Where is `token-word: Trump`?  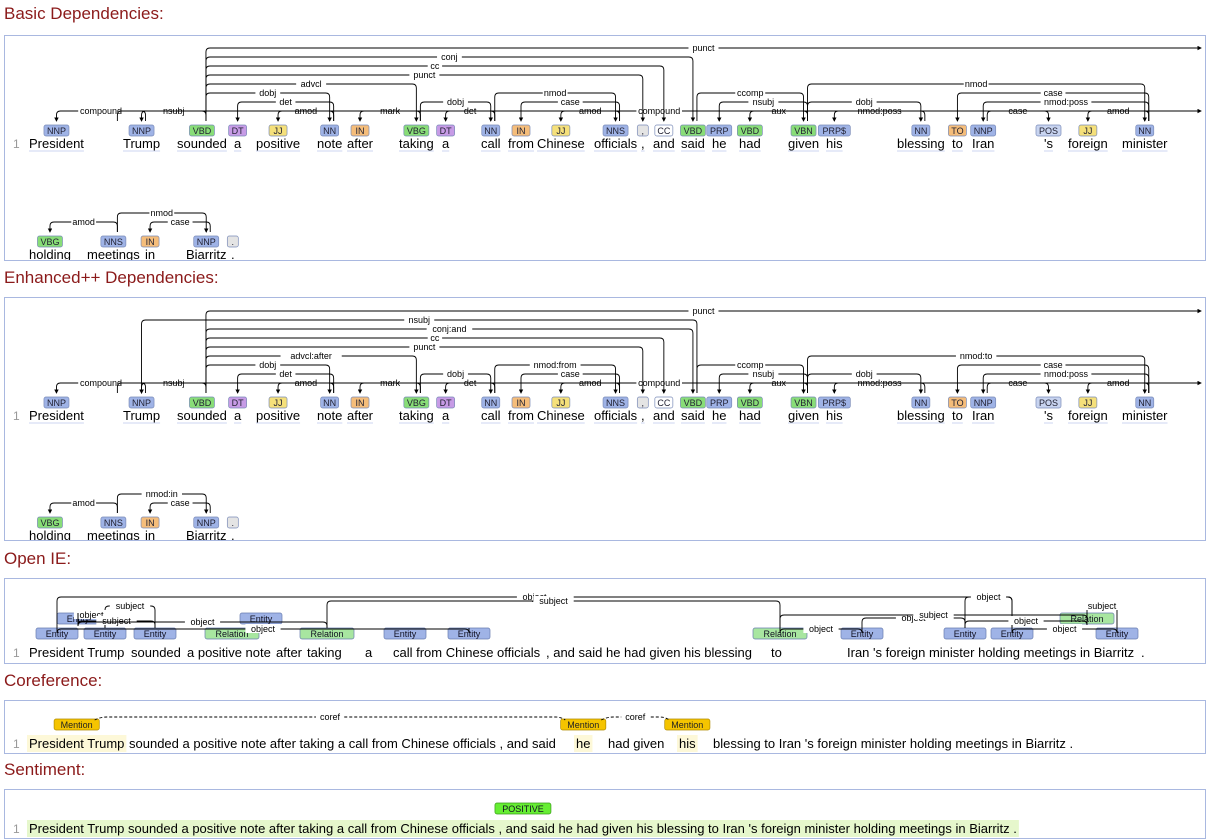 token-word: Trump is located at coordinates (141, 143).